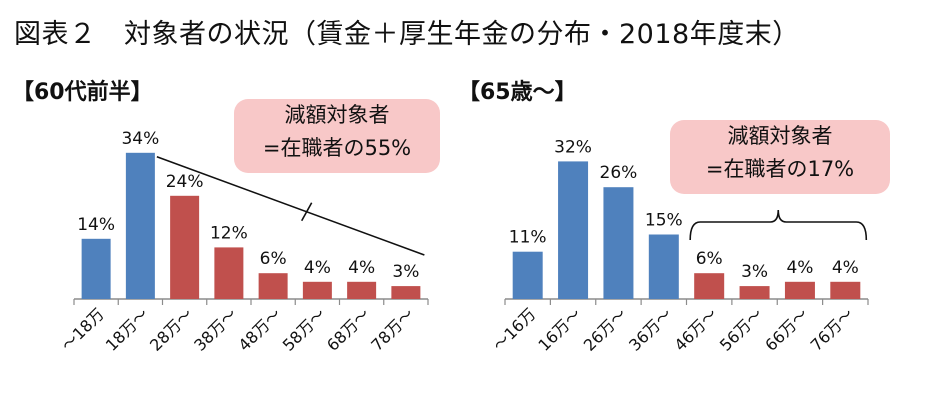 Image resolution: width=928 pixels, height=402 pixels. Describe the element at coordinates (559, 329) in the screenshot. I see `right-category-label: 16万～` at that location.